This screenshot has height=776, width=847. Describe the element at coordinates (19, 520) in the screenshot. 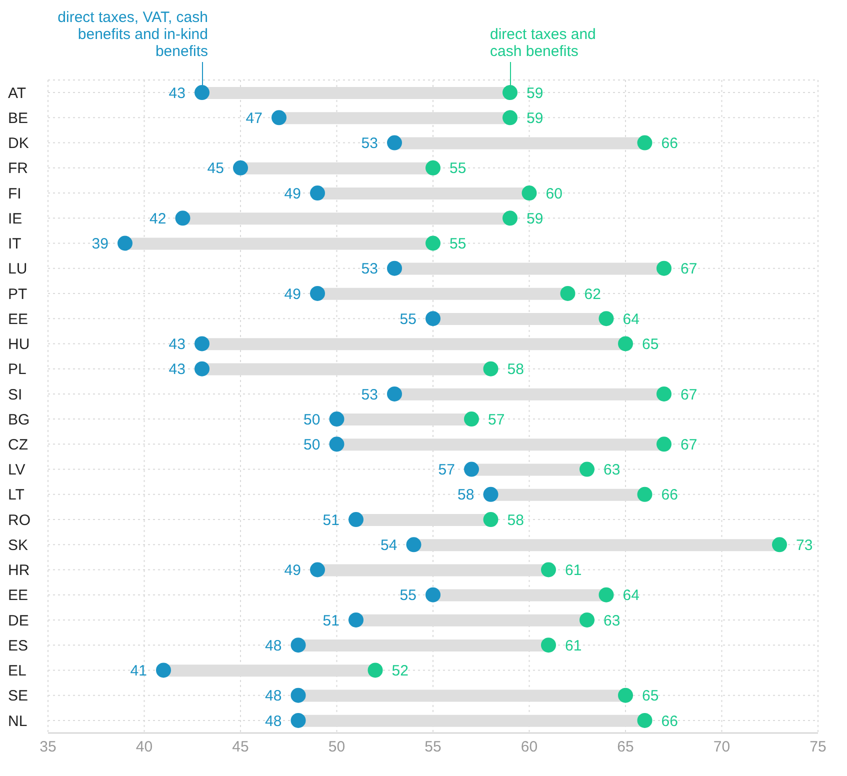

I see `y-tick-label: RO` at that location.